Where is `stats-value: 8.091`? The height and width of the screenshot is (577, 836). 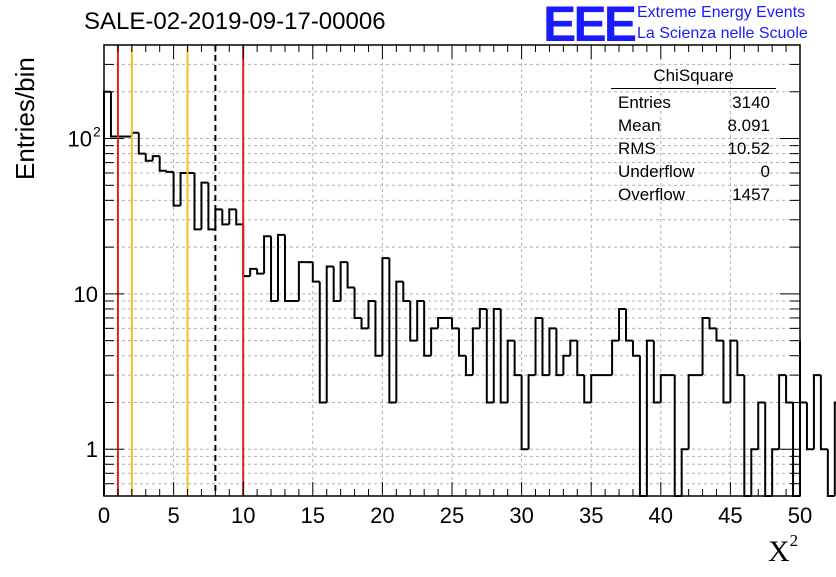
stats-value: 8.091 is located at coordinates (748, 125).